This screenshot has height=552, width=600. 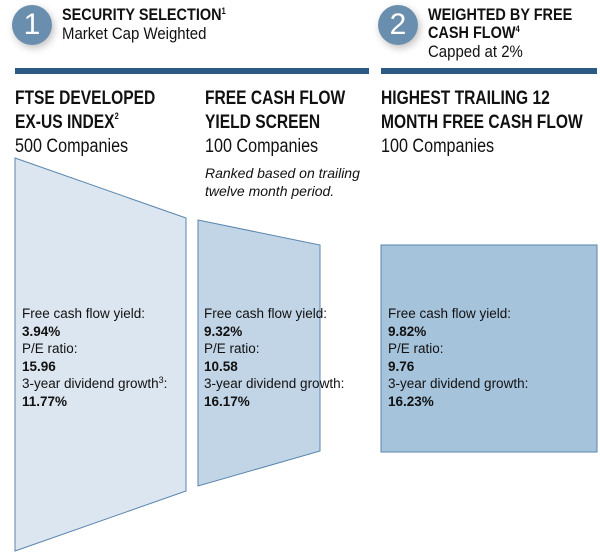 I want to click on ranking-note: twelve month period., so click(x=270, y=191).